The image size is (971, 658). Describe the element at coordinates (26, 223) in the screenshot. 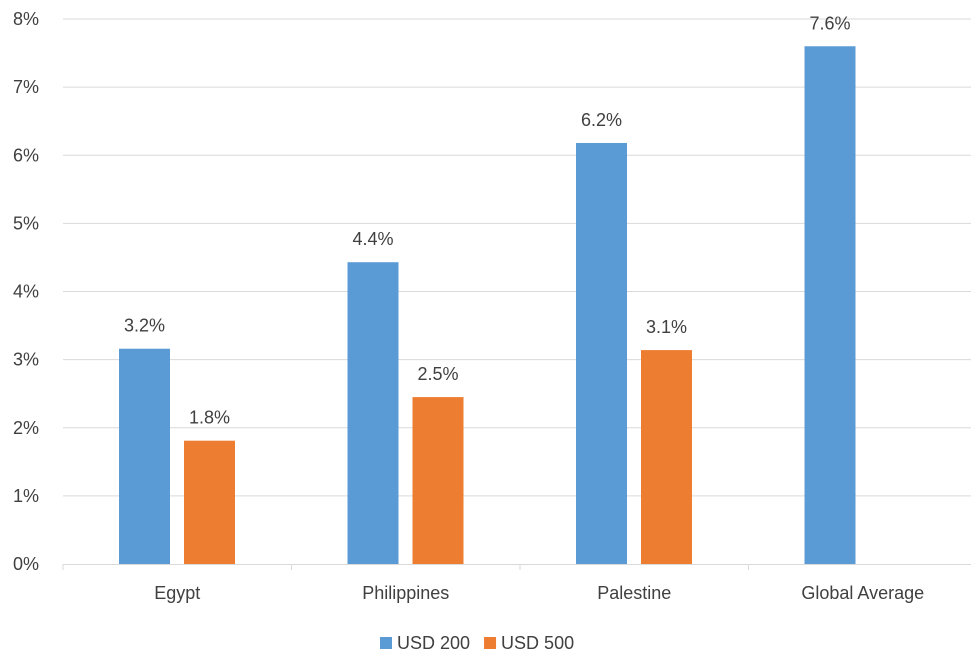

I see `y-tick-label: 5%` at that location.